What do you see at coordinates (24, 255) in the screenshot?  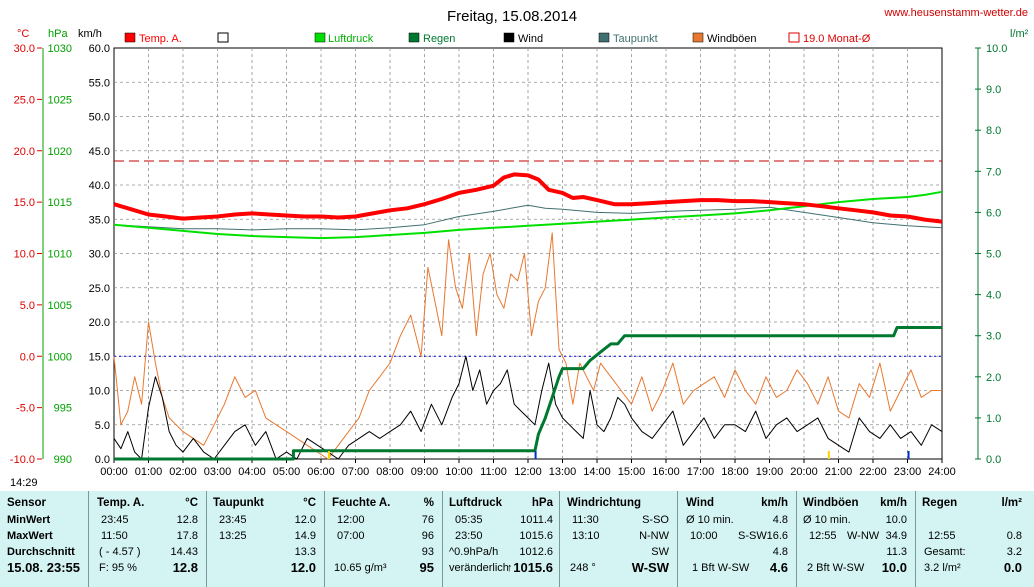 I see `y-temp-tick-label: 10.0` at bounding box center [24, 255].